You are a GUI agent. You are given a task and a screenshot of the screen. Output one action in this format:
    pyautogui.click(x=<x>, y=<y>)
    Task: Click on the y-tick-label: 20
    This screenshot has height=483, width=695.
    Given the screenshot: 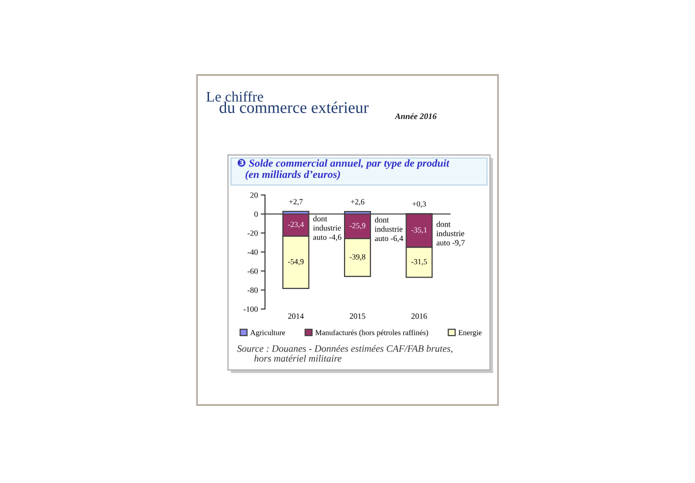 What is the action you would take?
    pyautogui.click(x=254, y=195)
    